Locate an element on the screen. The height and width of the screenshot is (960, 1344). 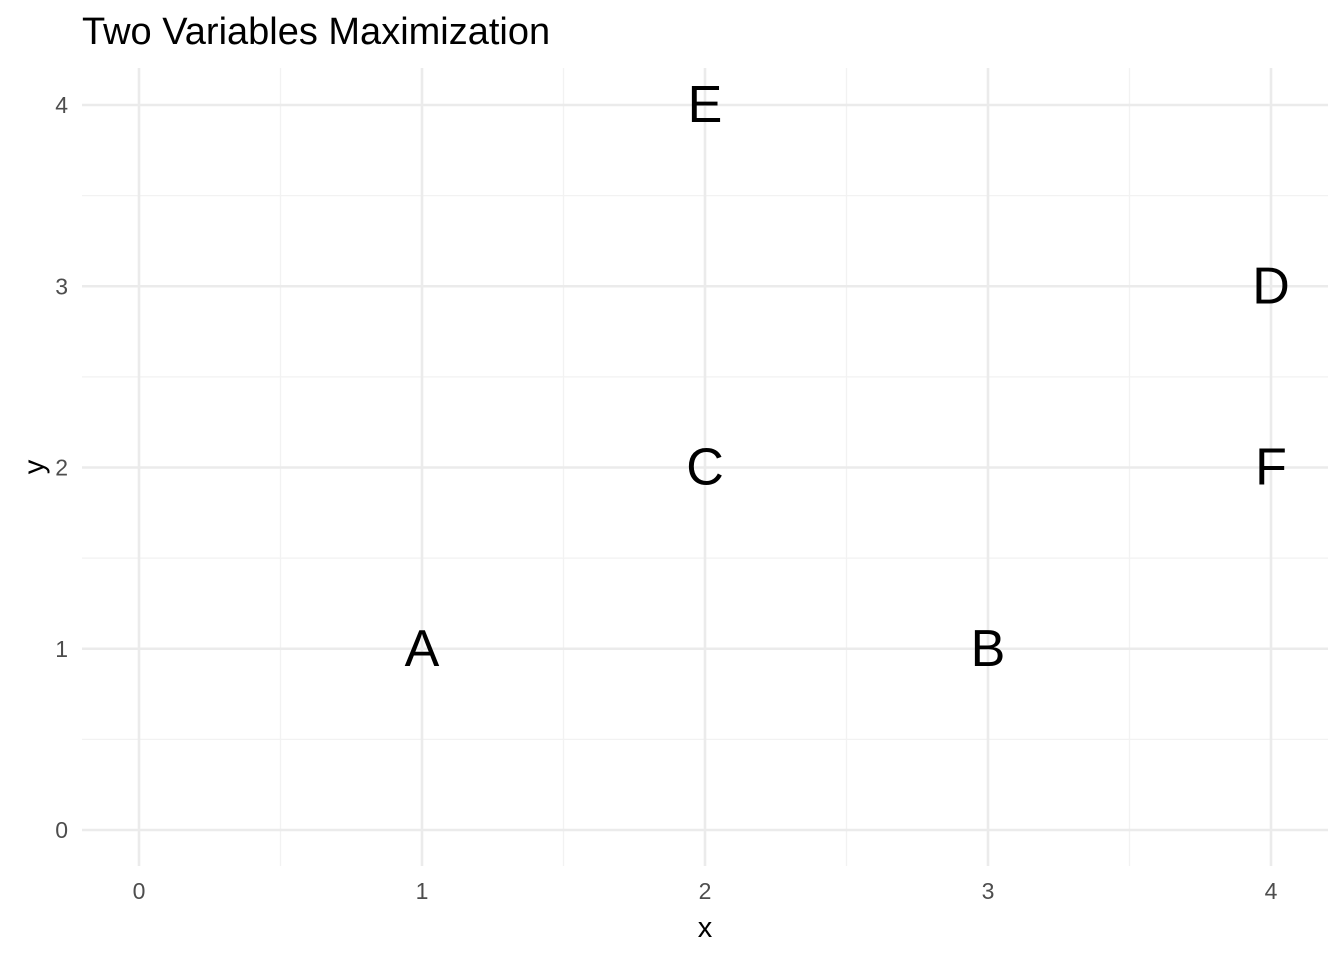
x-tick-label: 2 is located at coordinates (705, 891).